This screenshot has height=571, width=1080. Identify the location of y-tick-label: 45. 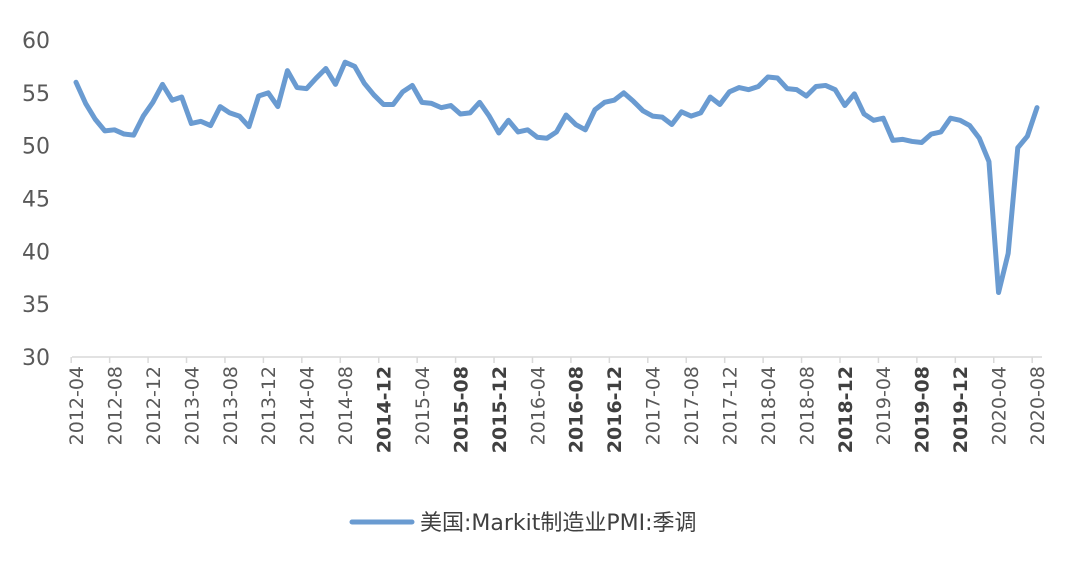
(36, 200).